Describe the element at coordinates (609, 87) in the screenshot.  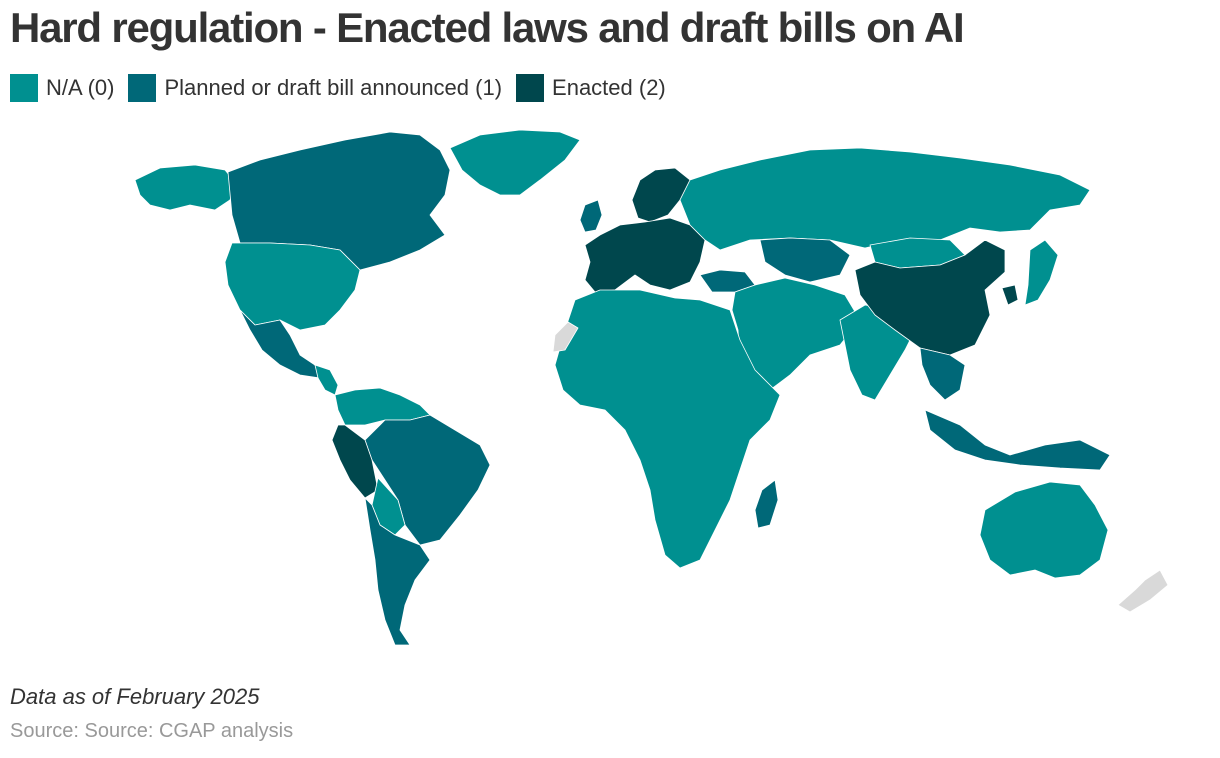
I see `legend-label-enacted: Enacted (2)` at that location.